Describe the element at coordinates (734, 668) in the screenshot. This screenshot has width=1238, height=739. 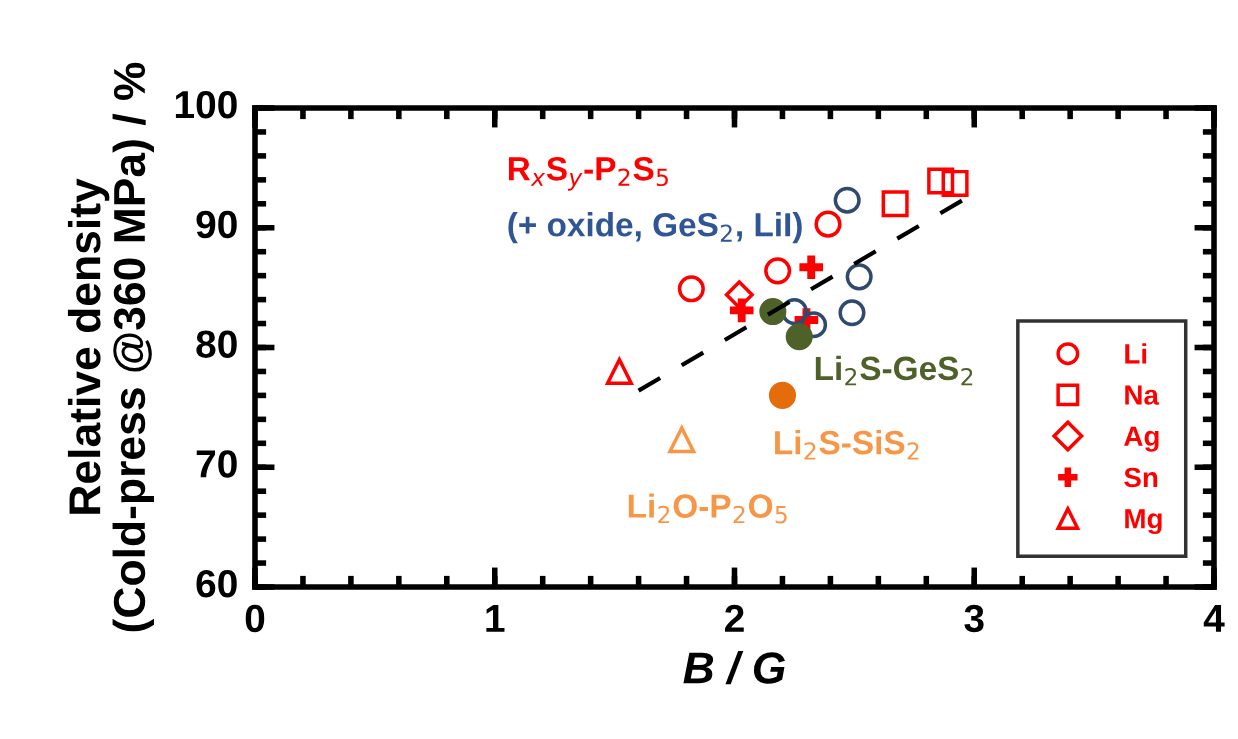
I see `x-axis-title: B / G` at that location.